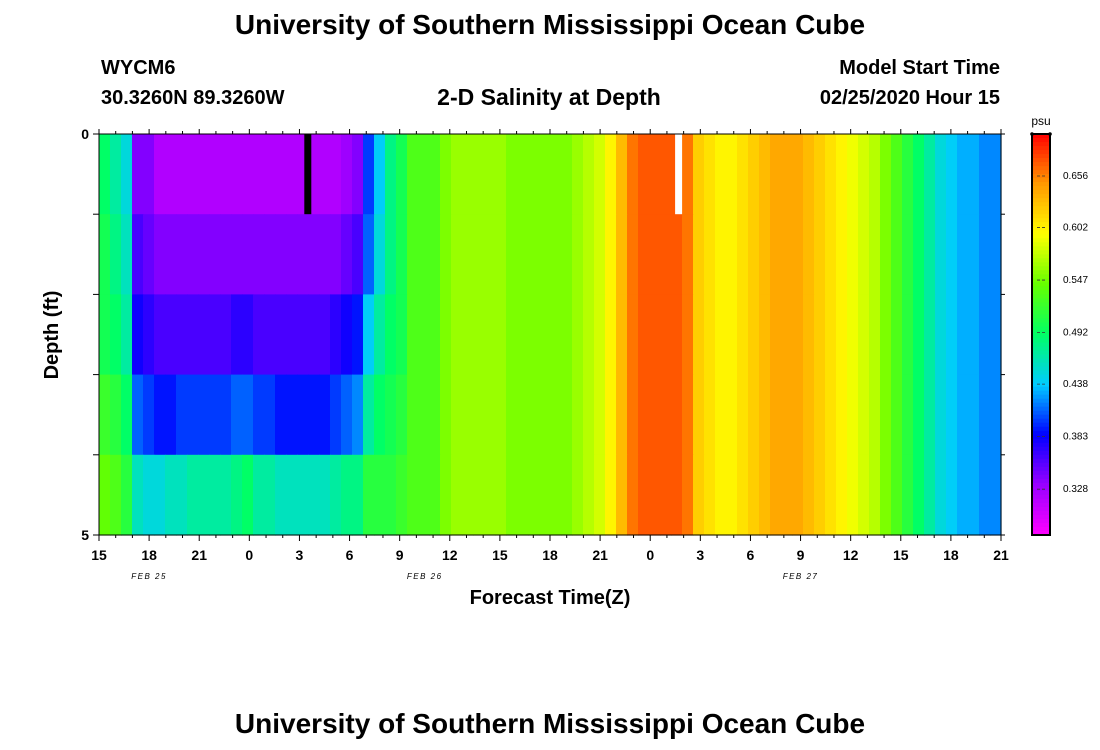  Describe the element at coordinates (1032, 134) in the screenshot. I see `colorbar-corner` at that location.